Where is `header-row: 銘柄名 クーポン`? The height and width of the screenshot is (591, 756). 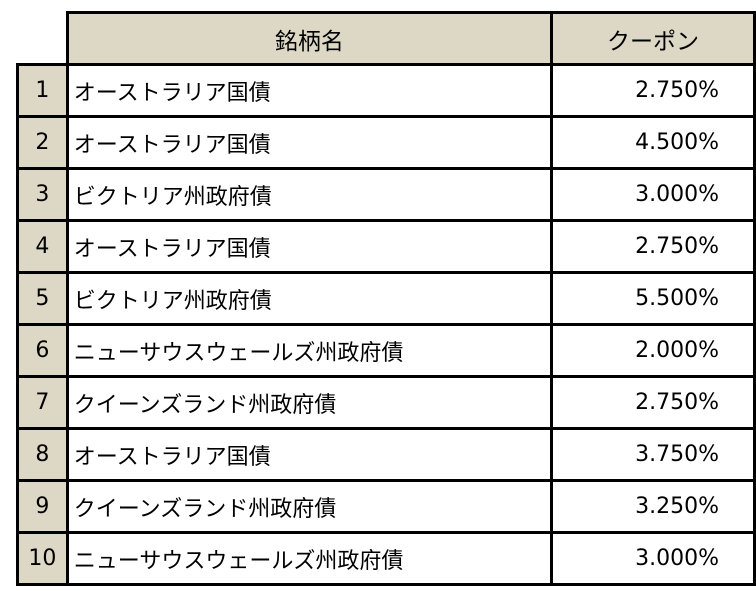 header-row: 銘柄名 クーポン is located at coordinates (387, 38).